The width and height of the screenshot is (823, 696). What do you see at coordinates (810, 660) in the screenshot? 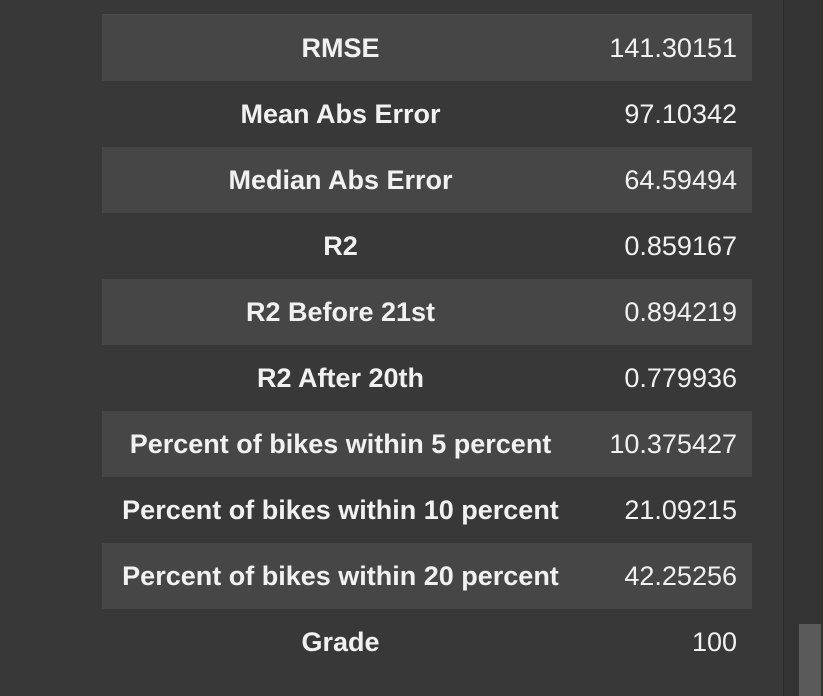
I see `scrollbar-thumb` at bounding box center [810, 660].